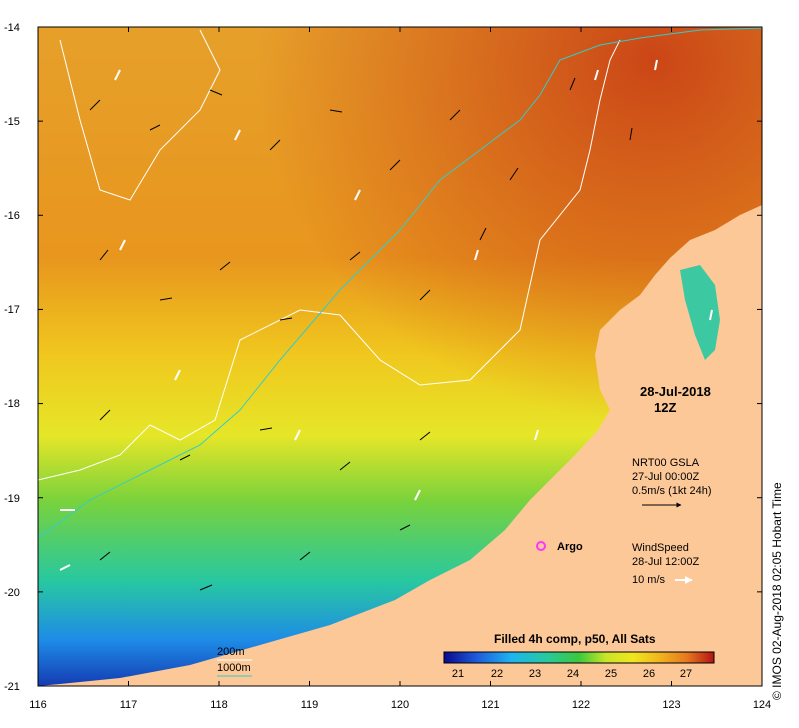  Describe the element at coordinates (219, 705) in the screenshot. I see `lon-tick-label: 118` at that location.